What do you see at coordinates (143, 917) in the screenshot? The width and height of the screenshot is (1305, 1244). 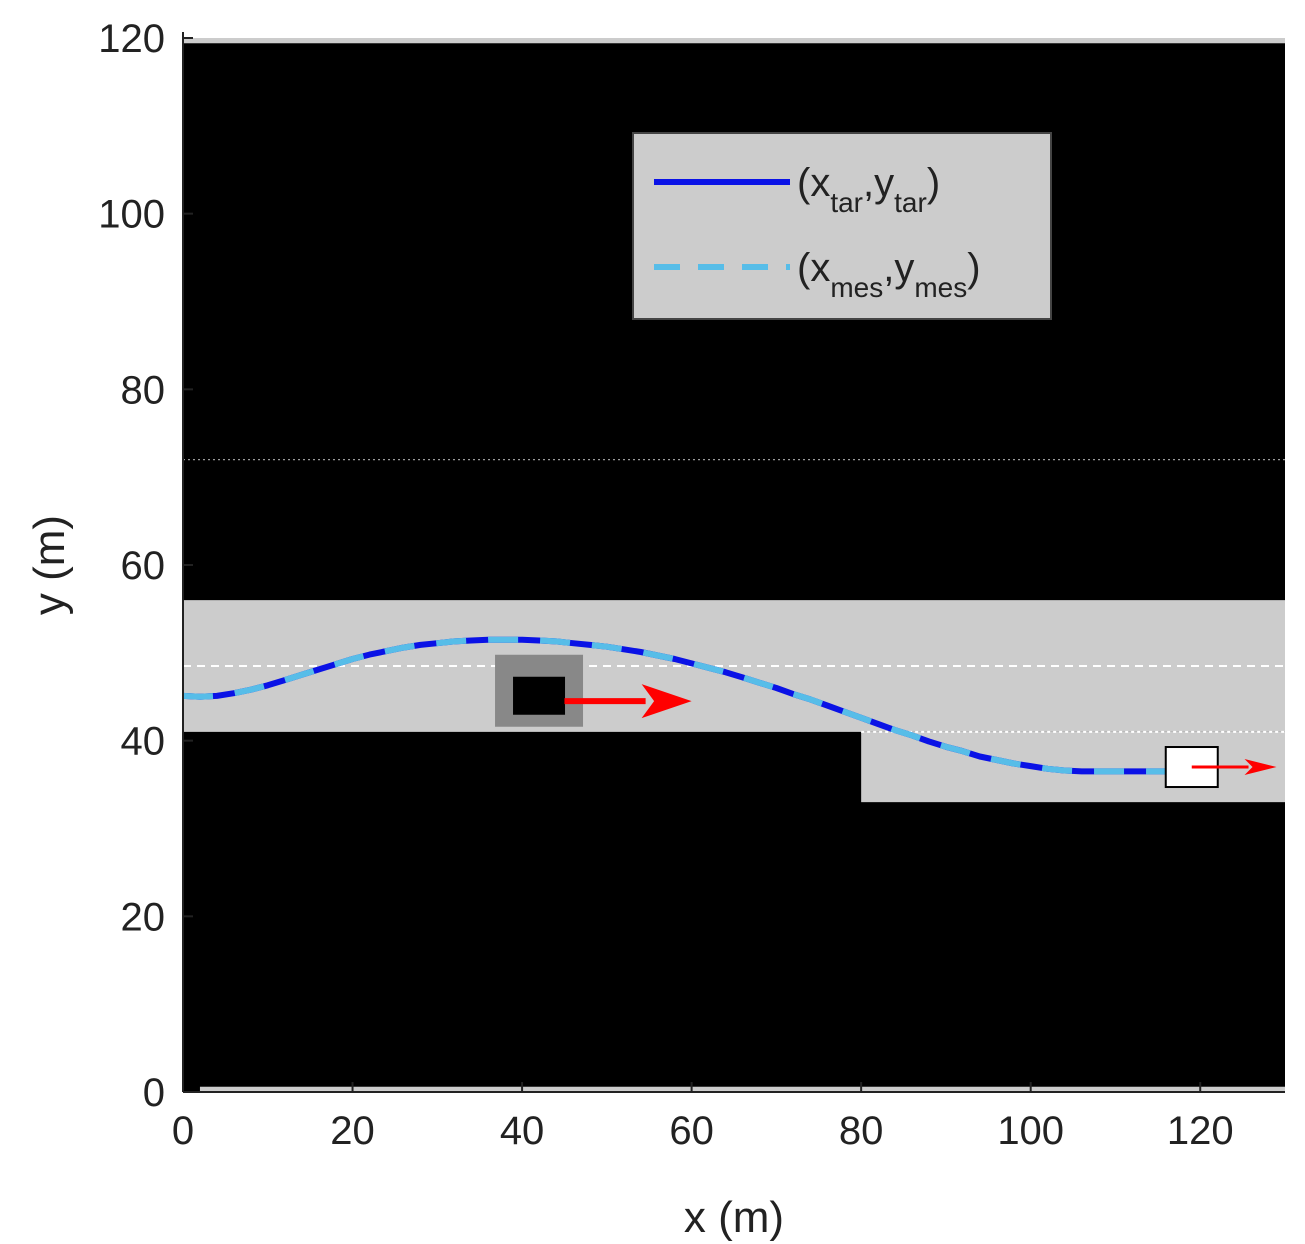 I see `y-tick-label: 20` at bounding box center [143, 917].